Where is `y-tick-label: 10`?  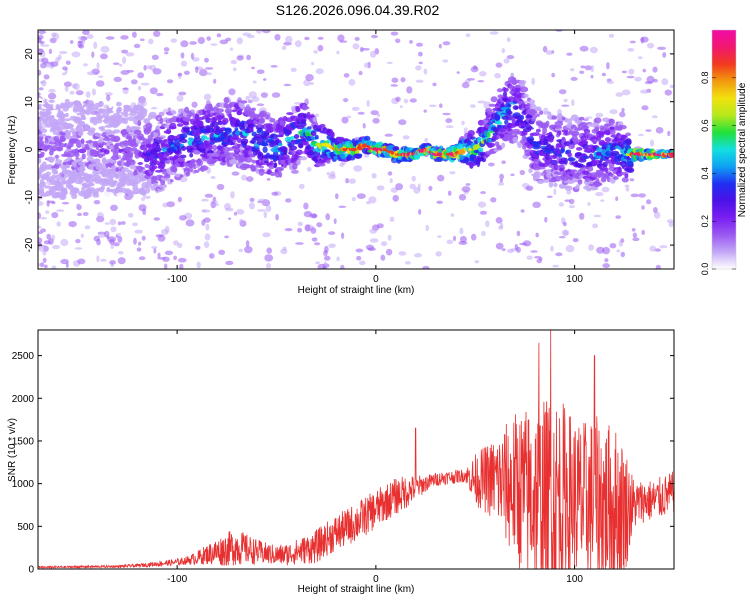
y-tick-label: 10 is located at coordinates (29, 102).